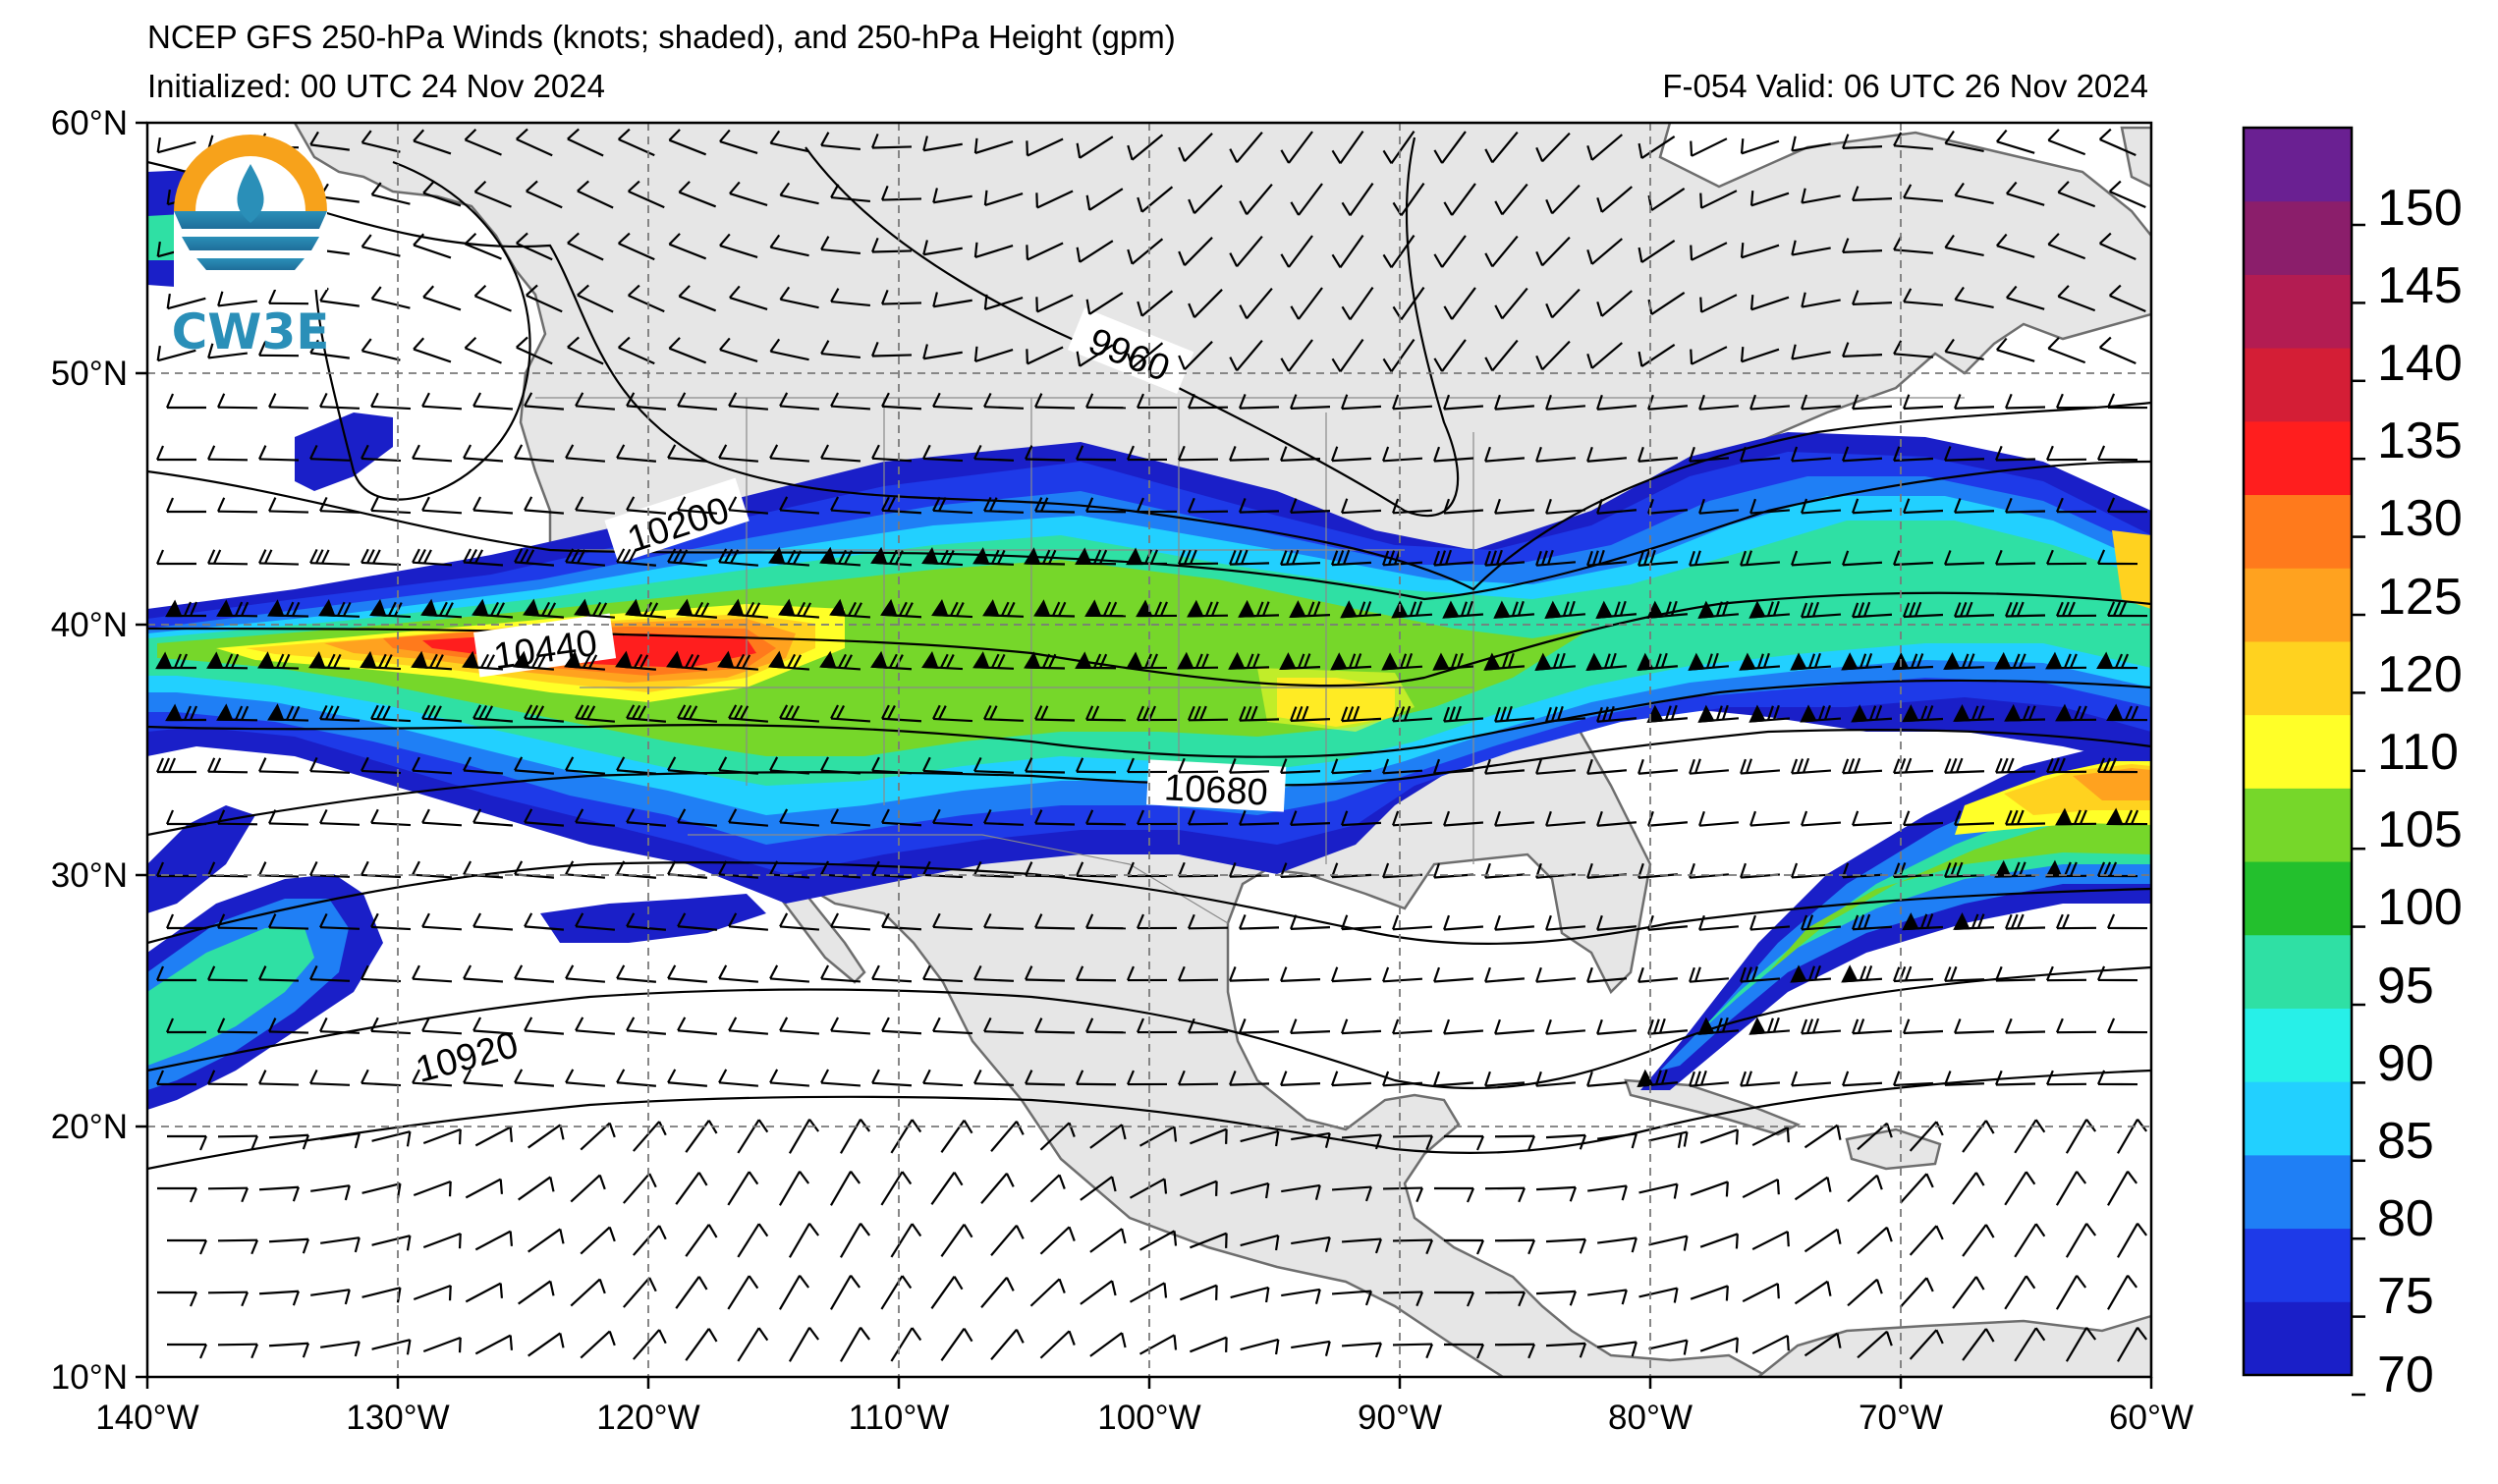 The image size is (2498, 1484). What do you see at coordinates (2420, 829) in the screenshot?
I see `colorbar-tick: 105` at bounding box center [2420, 829].